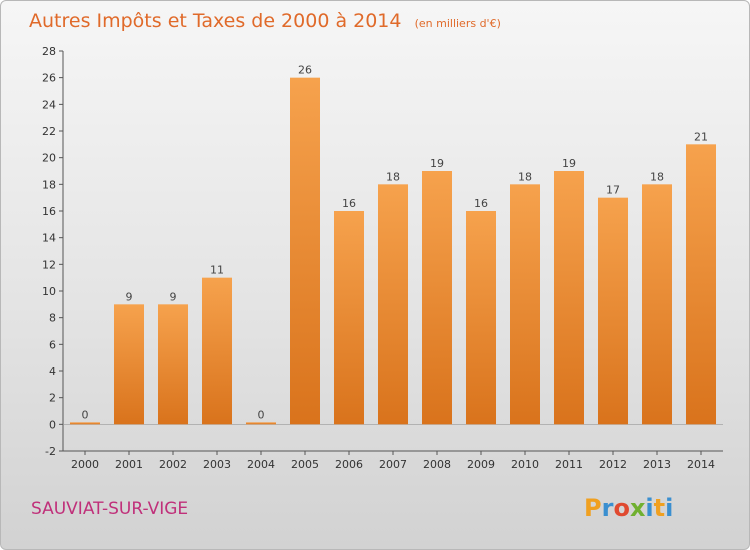 The image size is (750, 550). Describe the element at coordinates (261, 464) in the screenshot. I see `x-tick-label: 2004` at that location.